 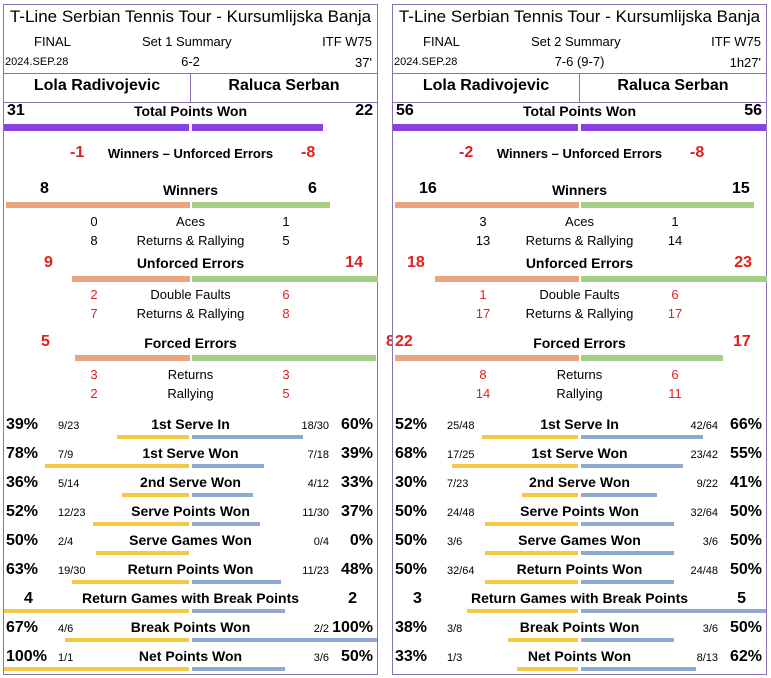 What do you see at coordinates (745, 569) in the screenshot?
I see `return-points-won-p2-value: 50%` at bounding box center [745, 569].